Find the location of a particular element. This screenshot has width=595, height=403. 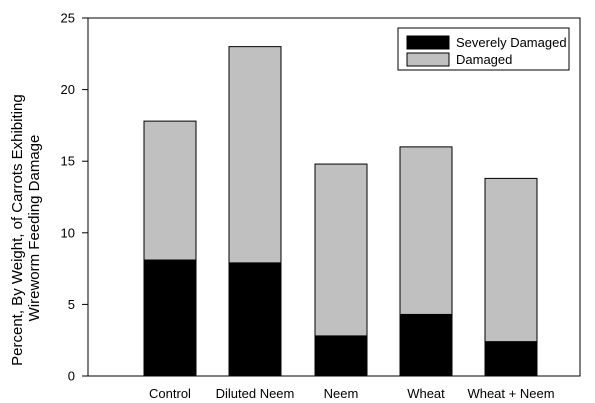

x-category-label-4: Wheat + Neem is located at coordinates (510, 393).